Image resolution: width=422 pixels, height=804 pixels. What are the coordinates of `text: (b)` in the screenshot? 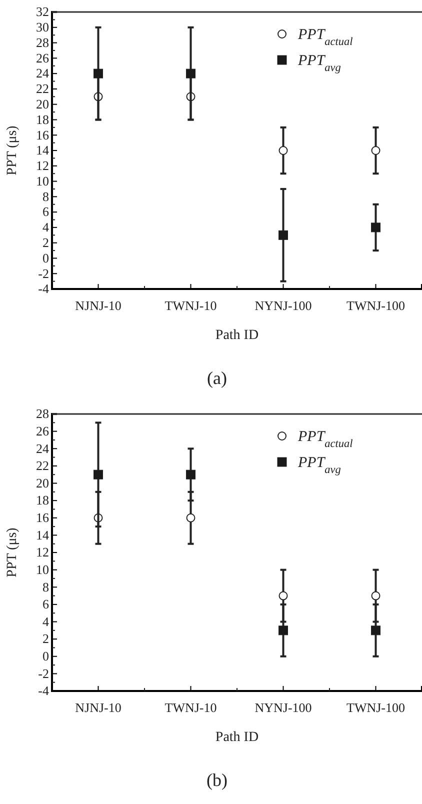 It's located at (217, 780).